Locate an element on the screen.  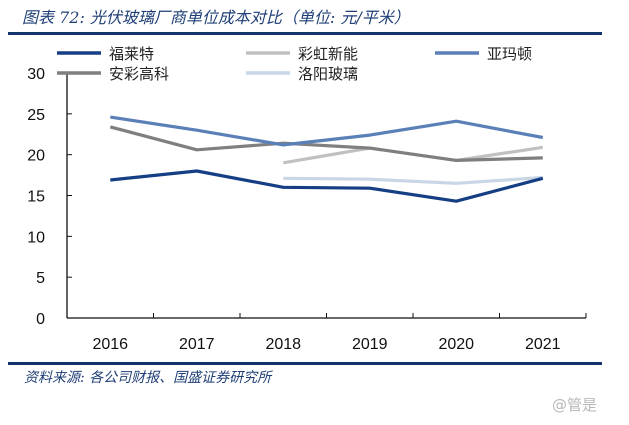
source-note: 资料来源: 各公司财报、国盛证券研究所 is located at coordinates (148, 378).